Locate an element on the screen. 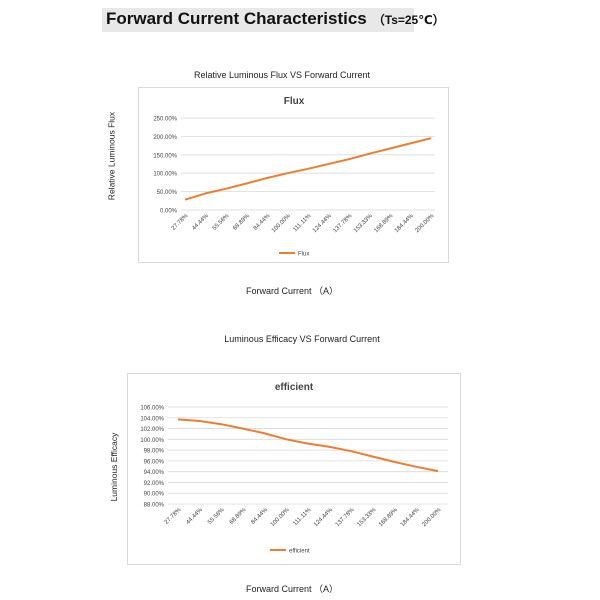  chart2-ylabel: Luminous Efficacy is located at coordinates (114, 467).